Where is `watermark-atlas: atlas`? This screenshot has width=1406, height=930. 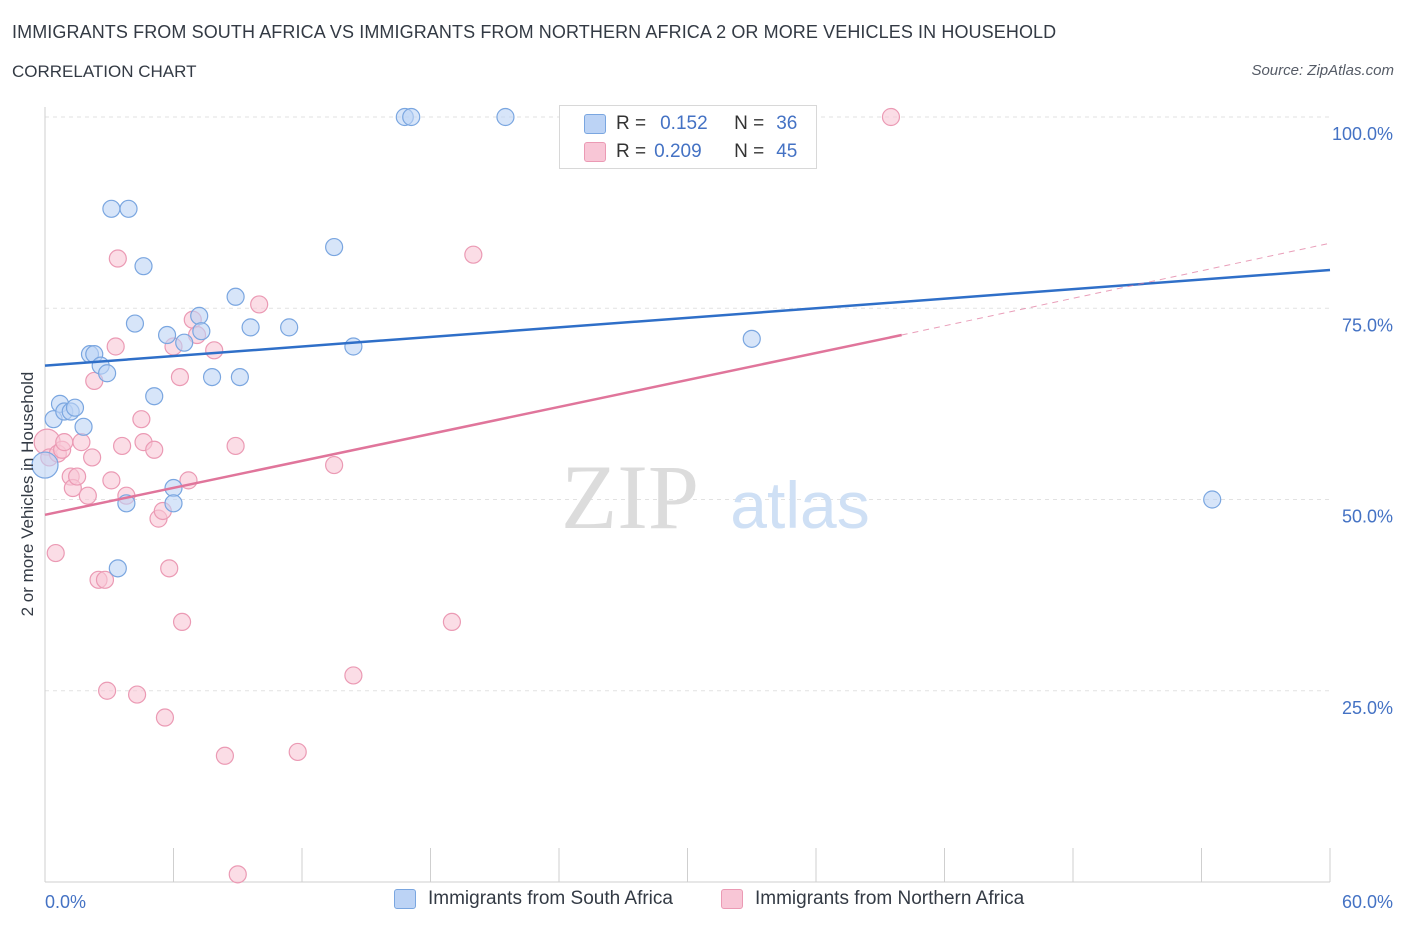 watermark-atlas: atlas is located at coordinates (799, 505).